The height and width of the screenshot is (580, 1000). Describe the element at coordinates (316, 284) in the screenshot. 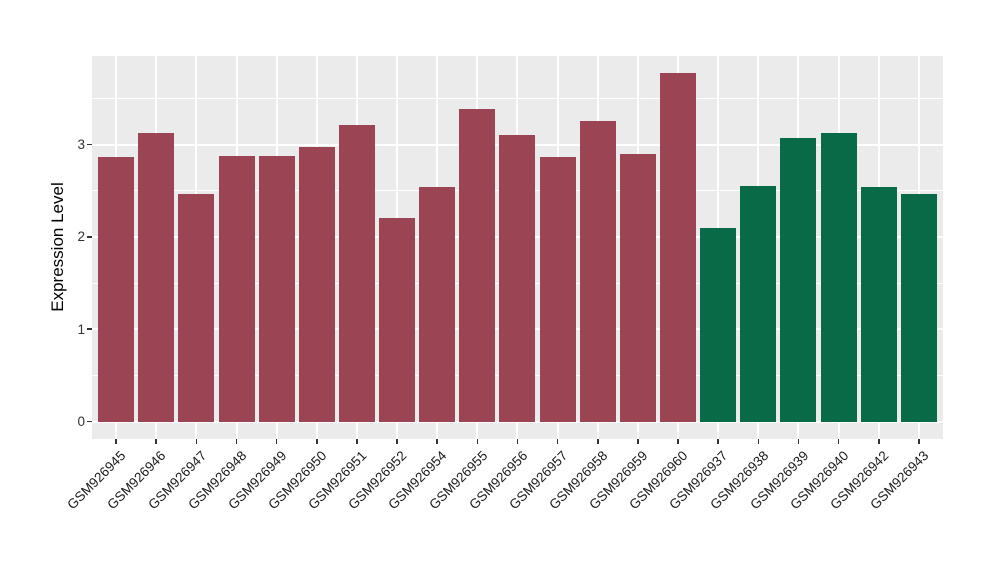

I see `bar-GSM926950` at that location.